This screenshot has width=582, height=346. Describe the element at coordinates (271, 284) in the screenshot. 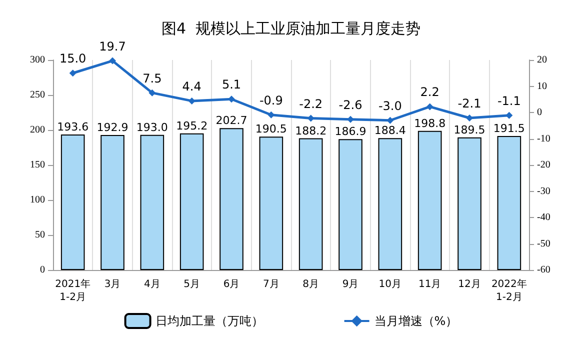

I see `x-tick-label: 7月` at that location.